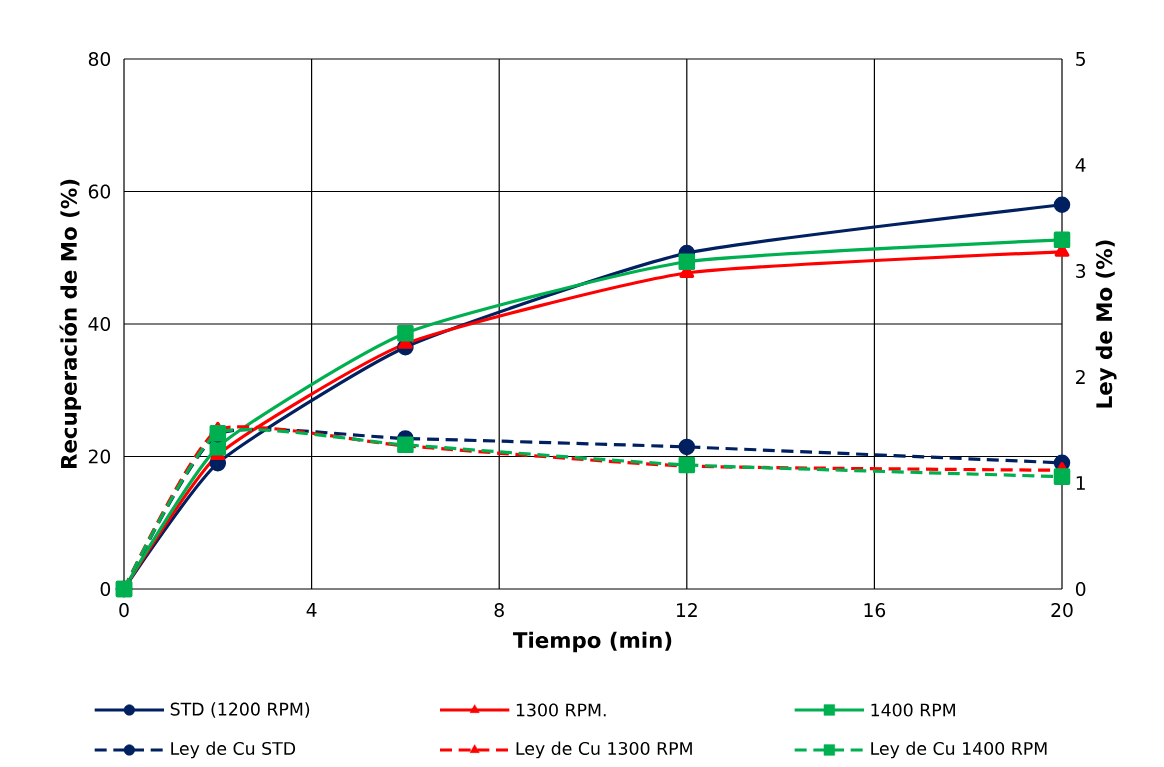 This screenshot has height=767, width=1164. I want to click on x-axis-title: Tiempo (min), so click(592, 642).